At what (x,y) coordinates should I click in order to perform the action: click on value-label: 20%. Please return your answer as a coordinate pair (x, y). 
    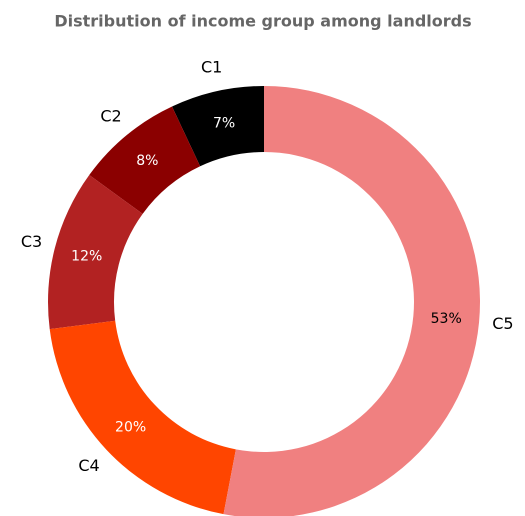
    Looking at the image, I should click on (130, 427).